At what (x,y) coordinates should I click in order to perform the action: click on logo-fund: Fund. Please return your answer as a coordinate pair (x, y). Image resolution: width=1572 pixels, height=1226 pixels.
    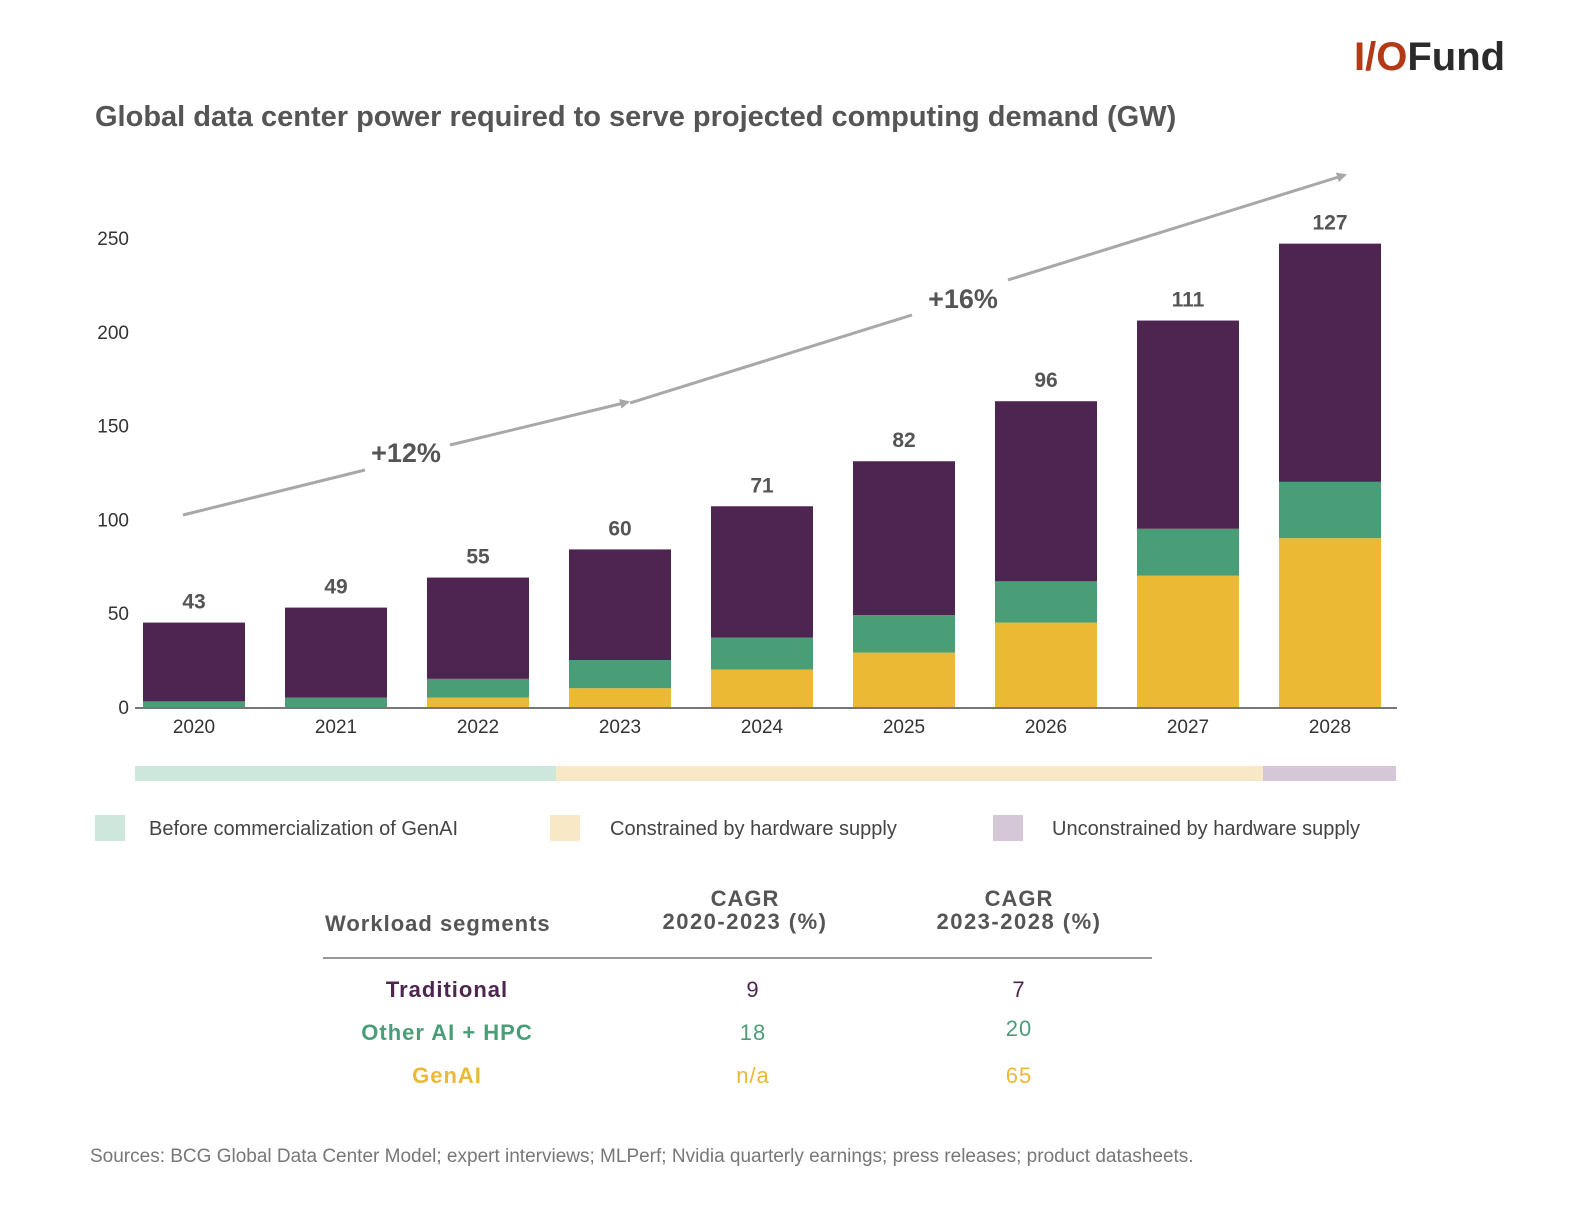
    Looking at the image, I should click on (1456, 57).